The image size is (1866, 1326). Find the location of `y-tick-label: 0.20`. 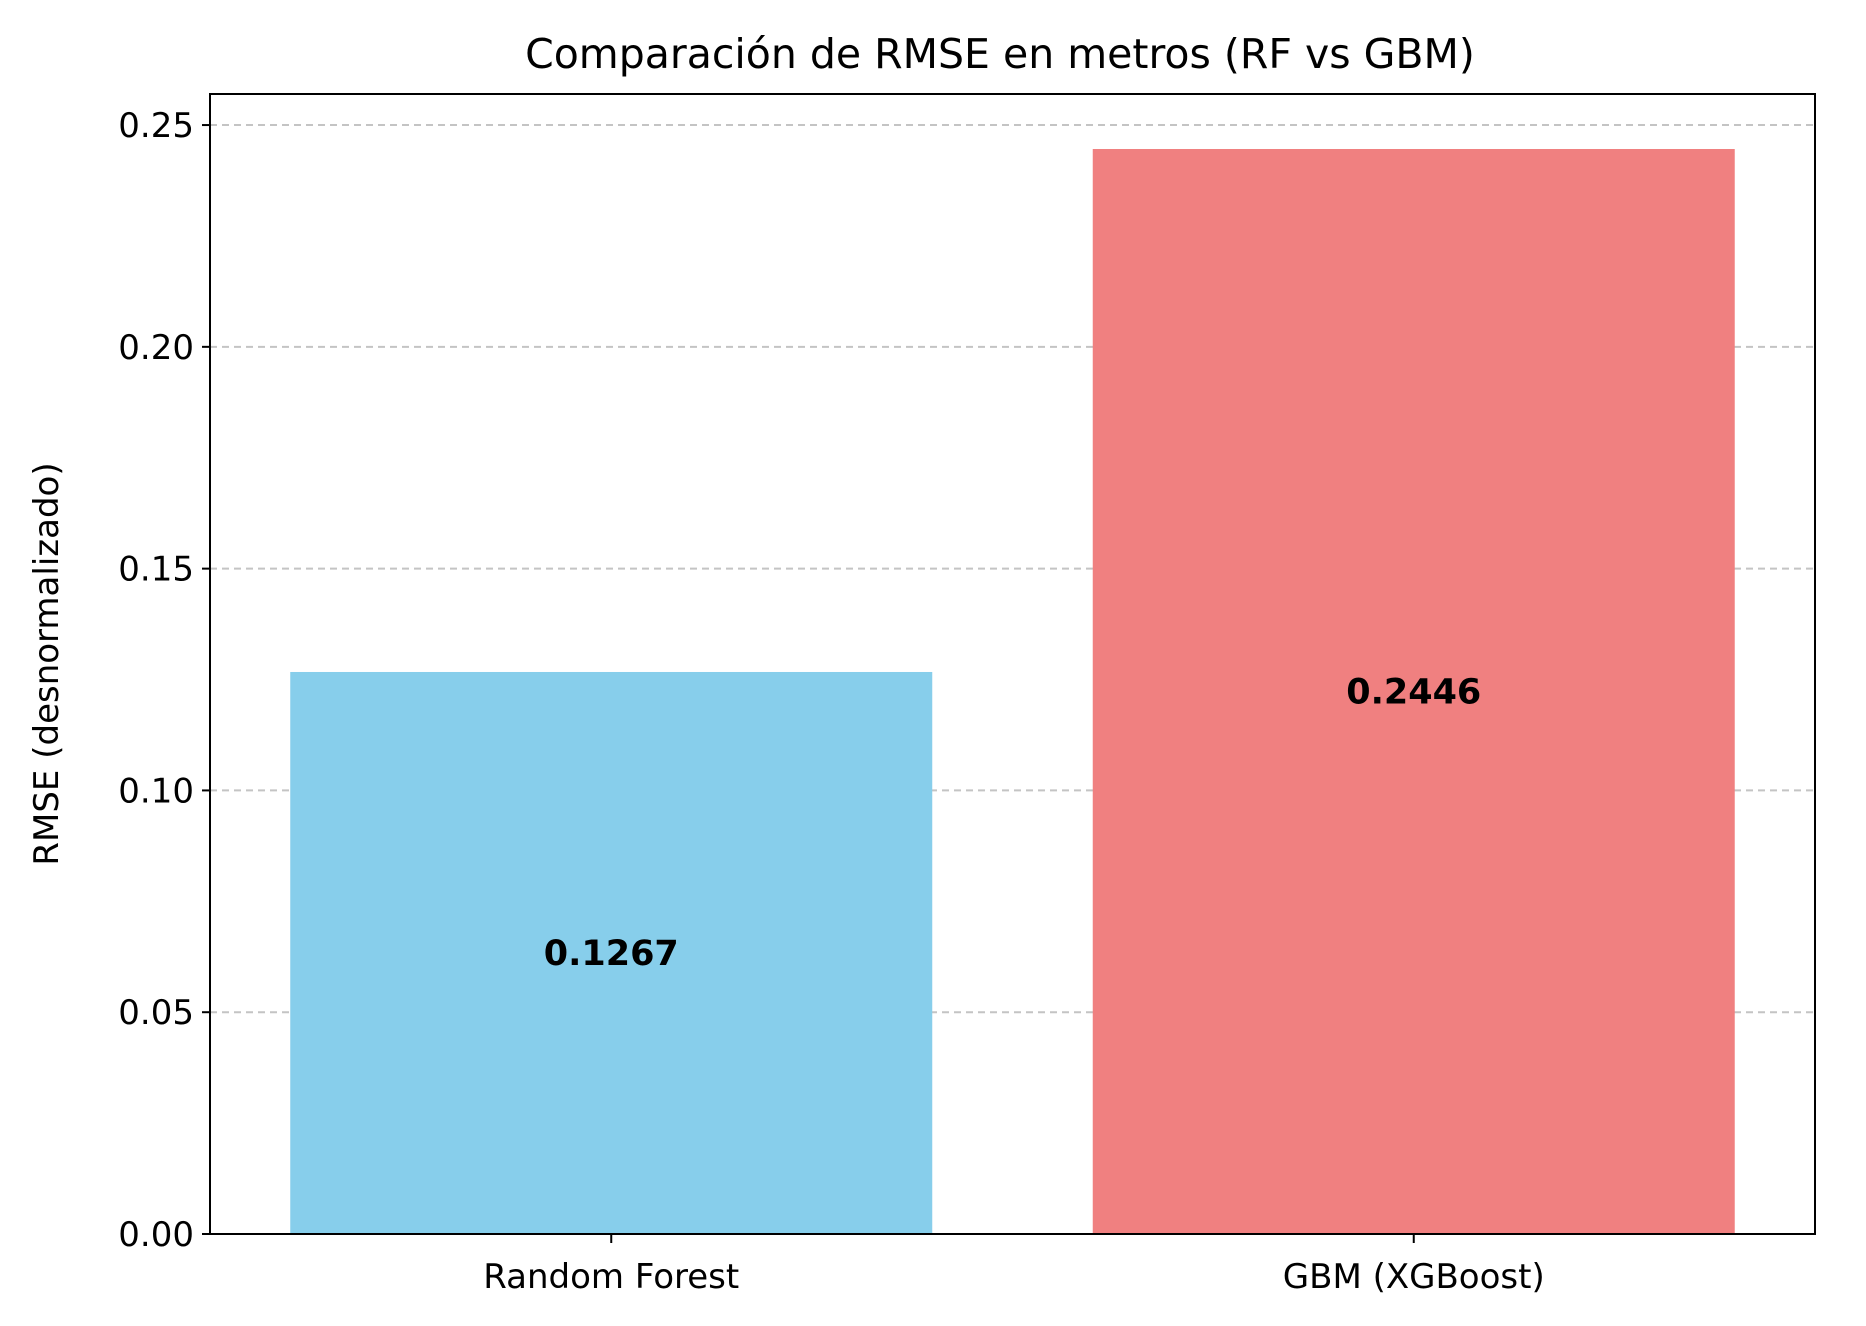

y-tick-label: 0.20 is located at coordinates (156, 348).